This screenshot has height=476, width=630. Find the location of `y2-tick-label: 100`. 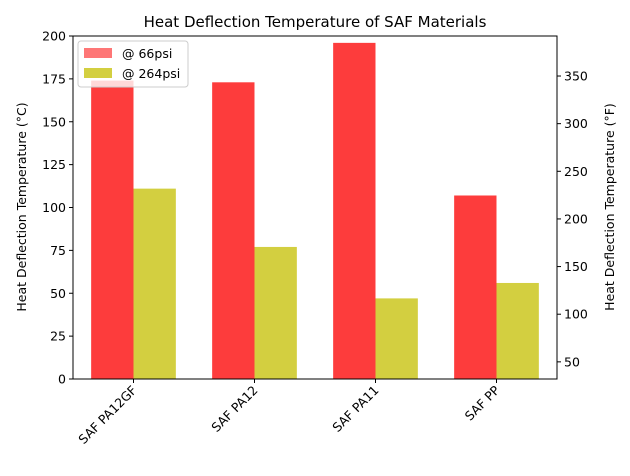

y2-tick-label: 100 is located at coordinates (576, 314).